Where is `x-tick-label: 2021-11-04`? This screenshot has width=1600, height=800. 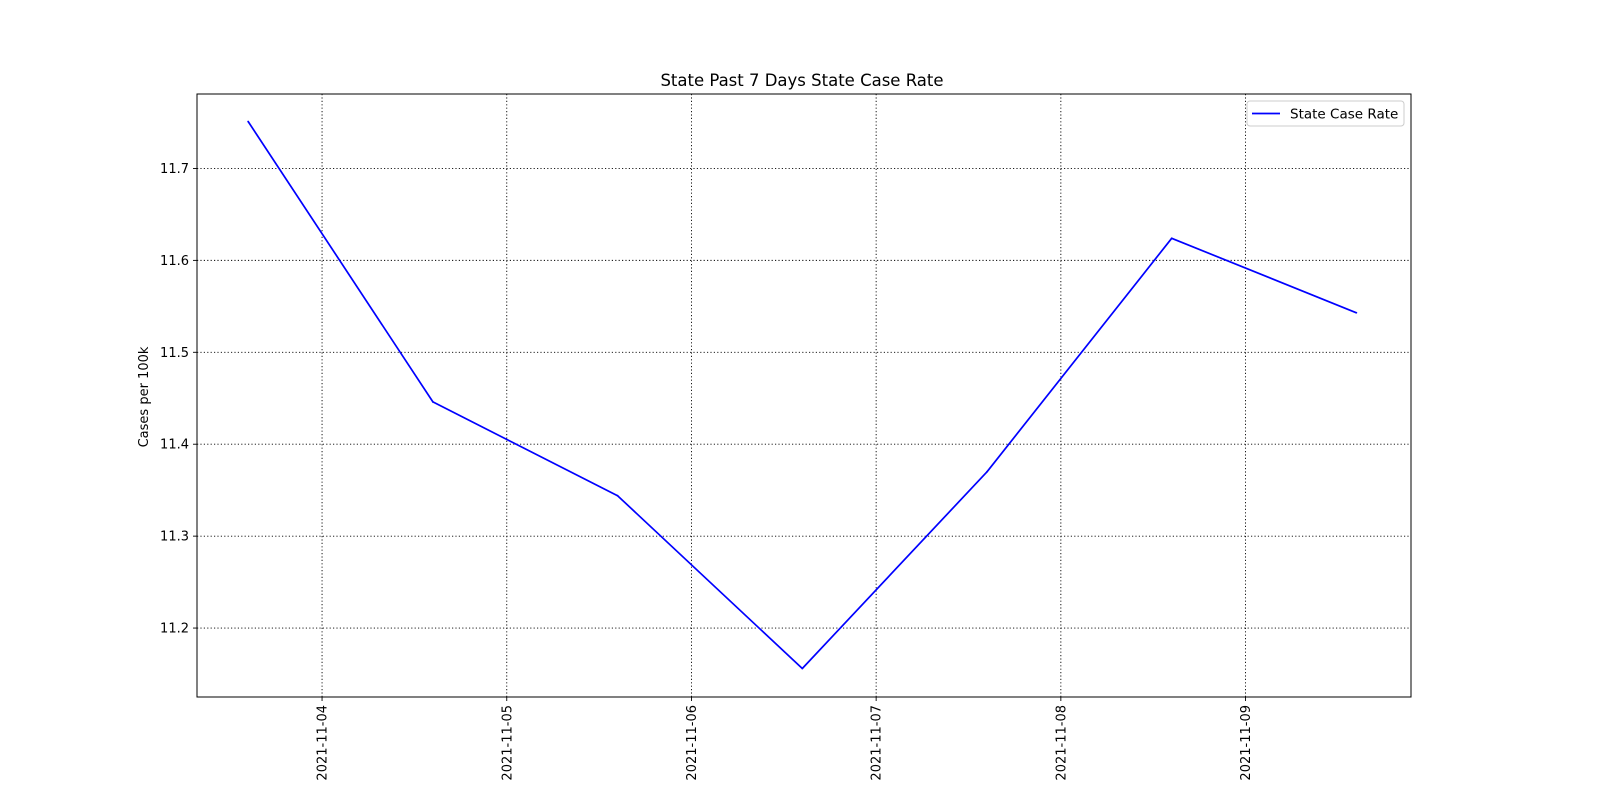
x-tick-label: 2021-11-04 is located at coordinates (323, 743).